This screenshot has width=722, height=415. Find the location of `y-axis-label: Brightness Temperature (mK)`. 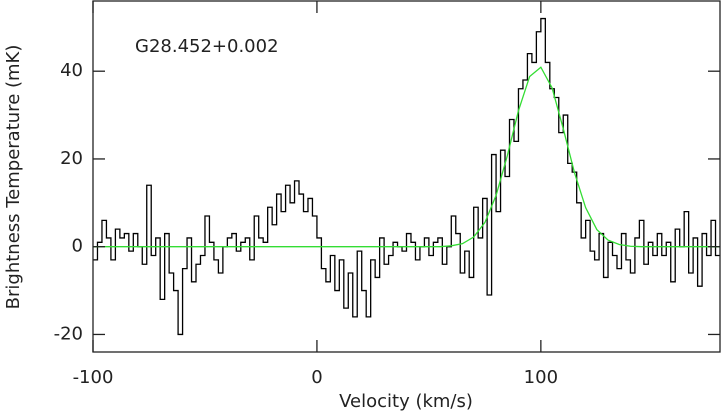

y-axis-label: Brightness Temperature (mK) is located at coordinates (13, 177).